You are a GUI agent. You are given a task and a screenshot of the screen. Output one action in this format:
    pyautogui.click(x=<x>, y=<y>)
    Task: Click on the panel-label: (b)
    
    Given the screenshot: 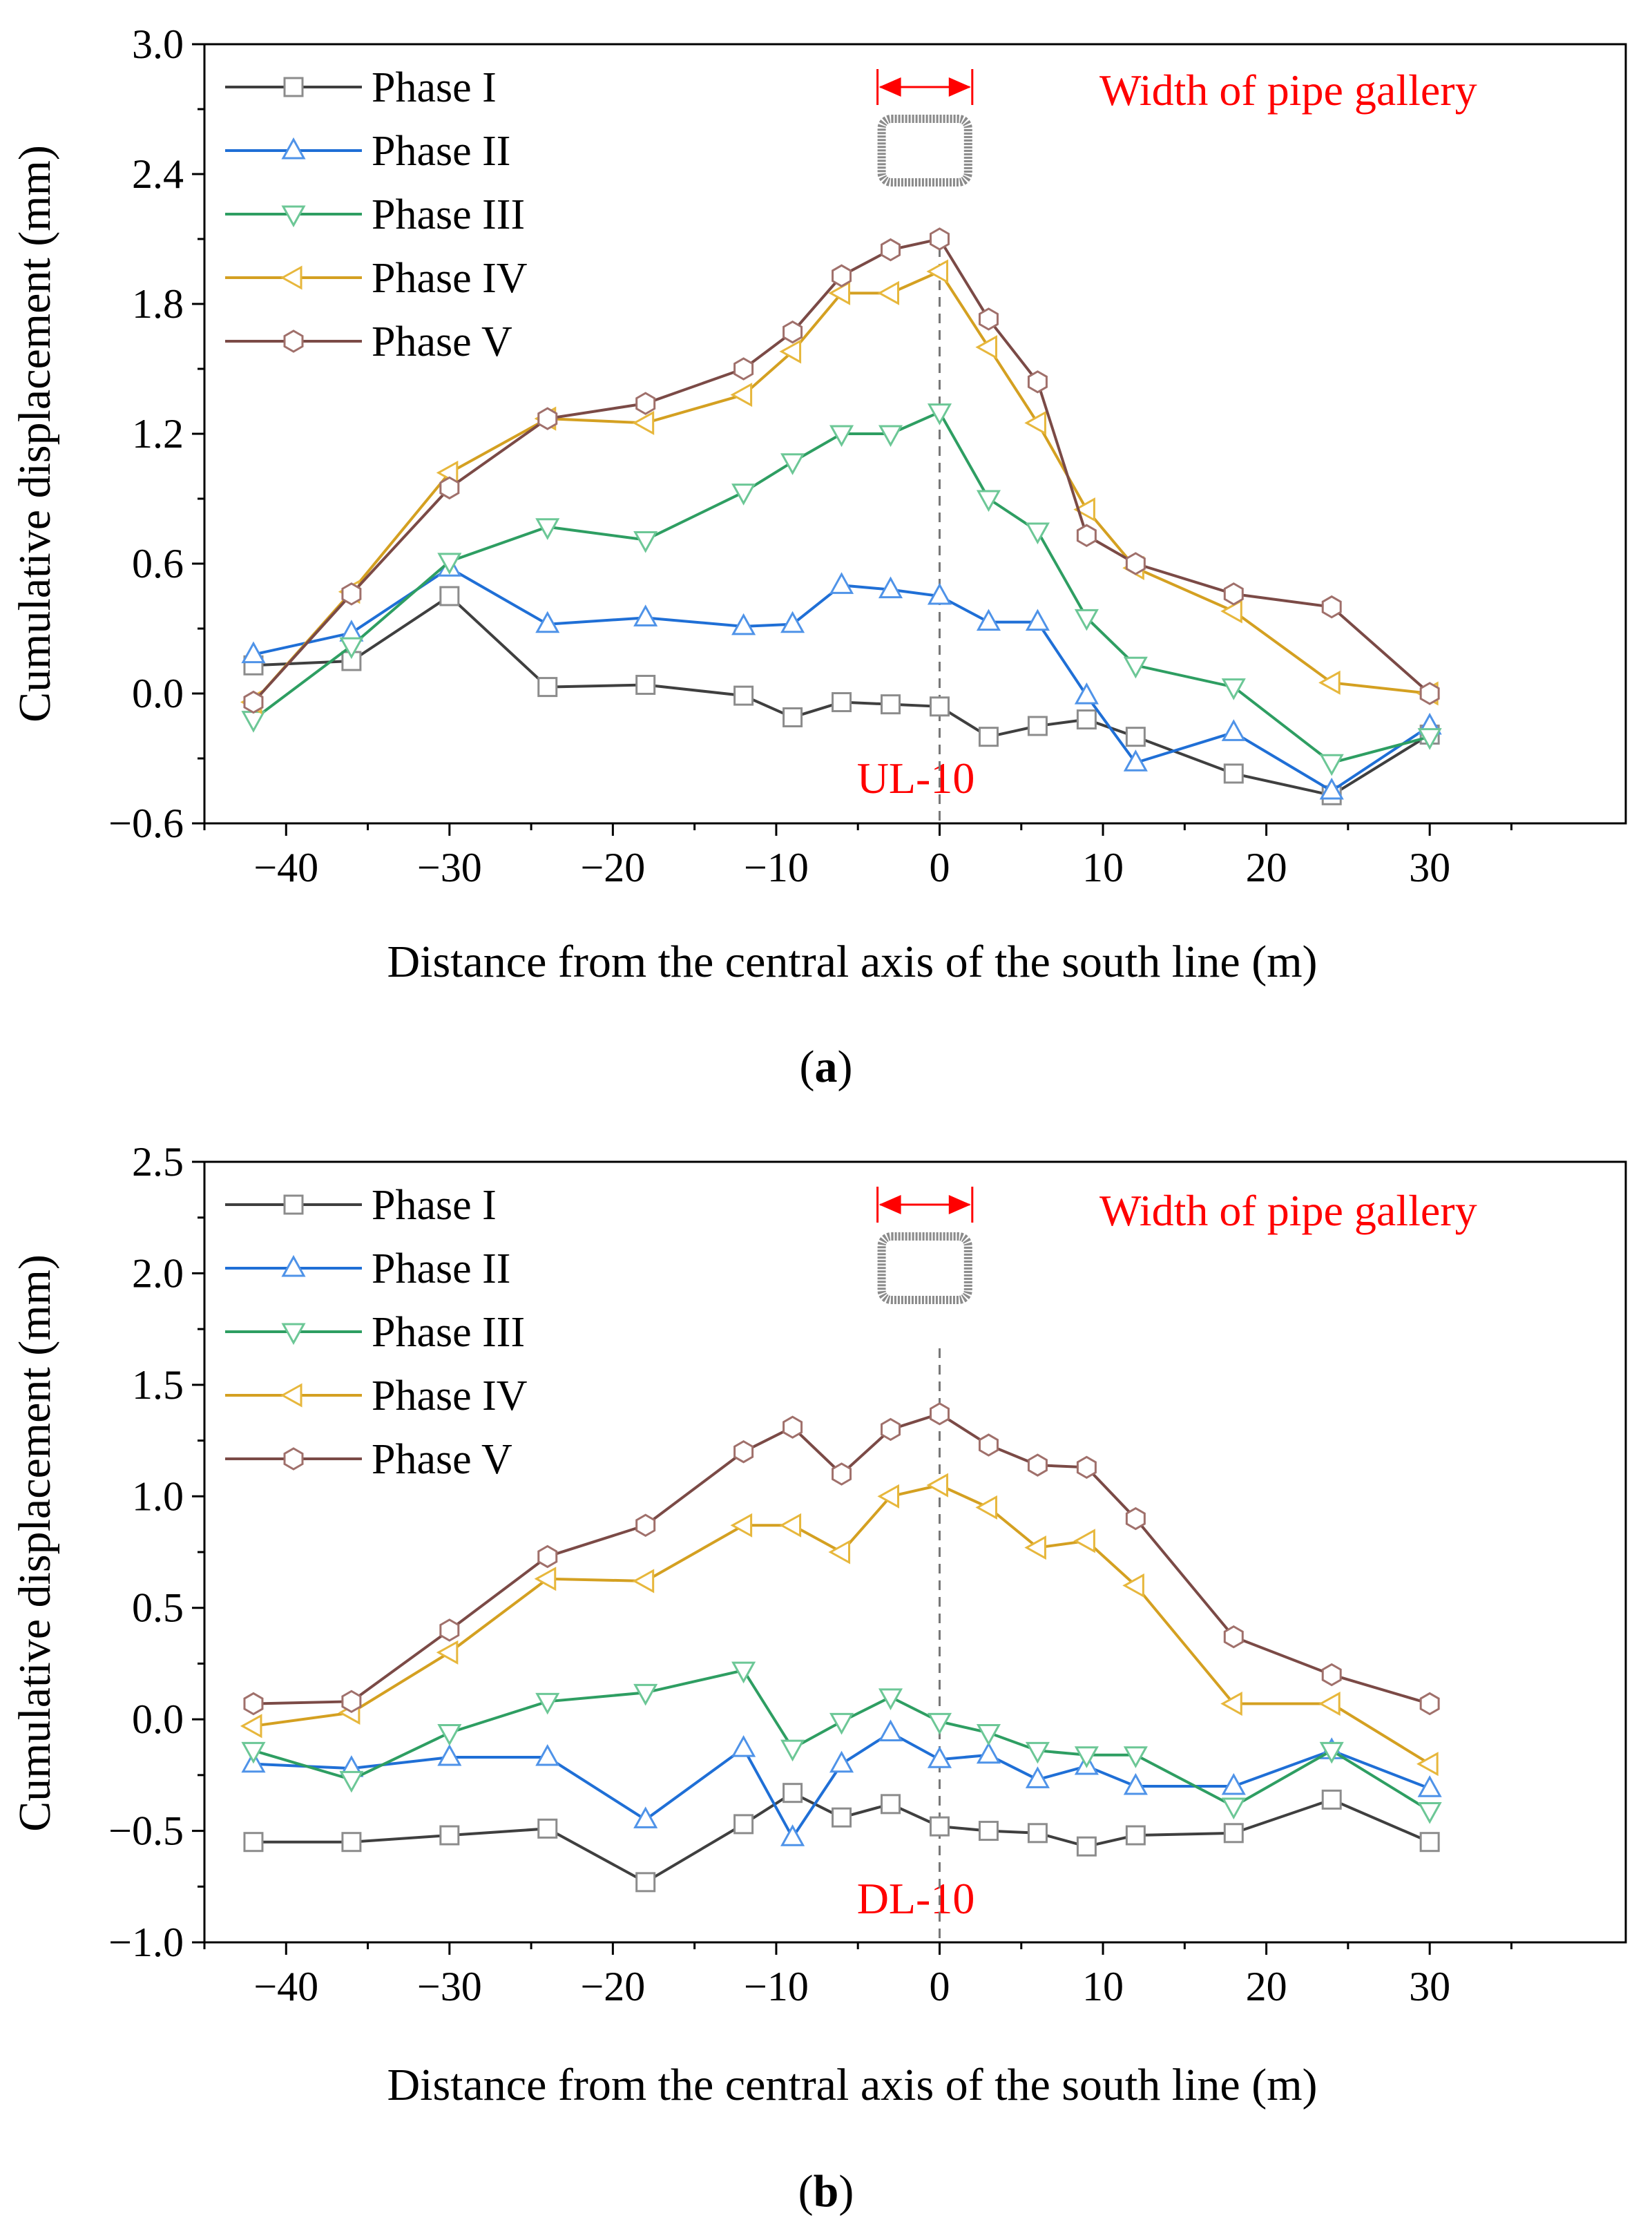 What is the action you would take?
    pyautogui.click(x=826, y=2191)
    